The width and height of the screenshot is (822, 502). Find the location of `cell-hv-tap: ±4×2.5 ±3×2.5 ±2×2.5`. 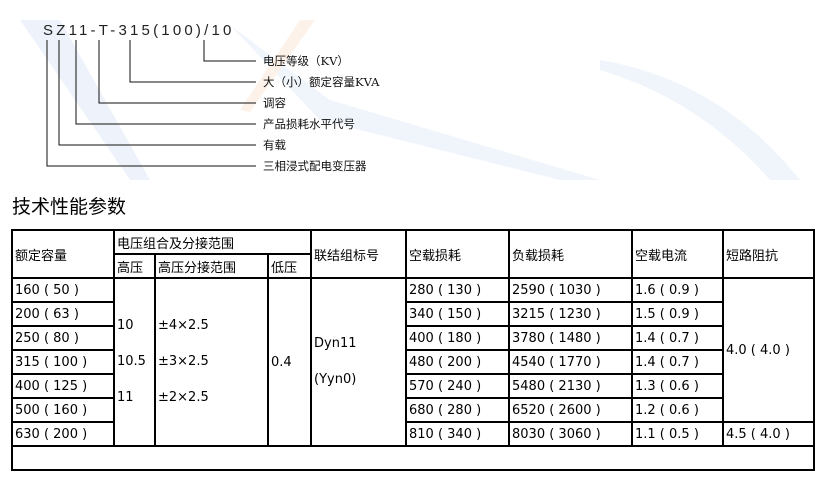

cell-hv-tap: ±4×2.5 ±3×2.5 ±2×2.5 is located at coordinates (211, 362).